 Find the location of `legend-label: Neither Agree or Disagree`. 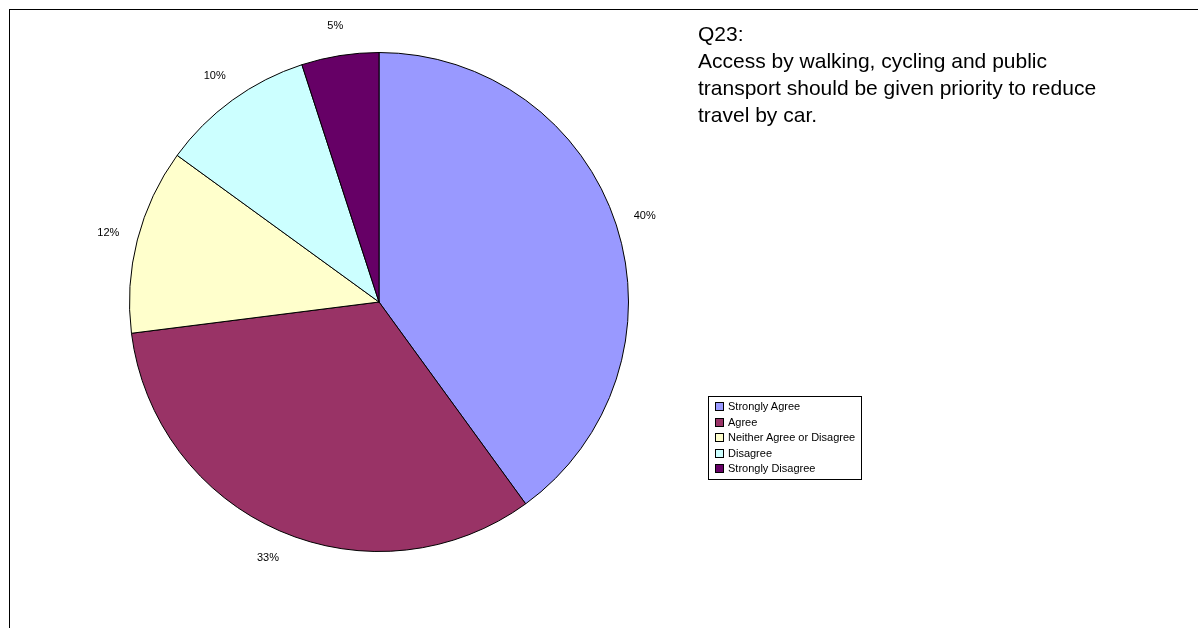

legend-label: Neither Agree or Disagree is located at coordinates (792, 437).